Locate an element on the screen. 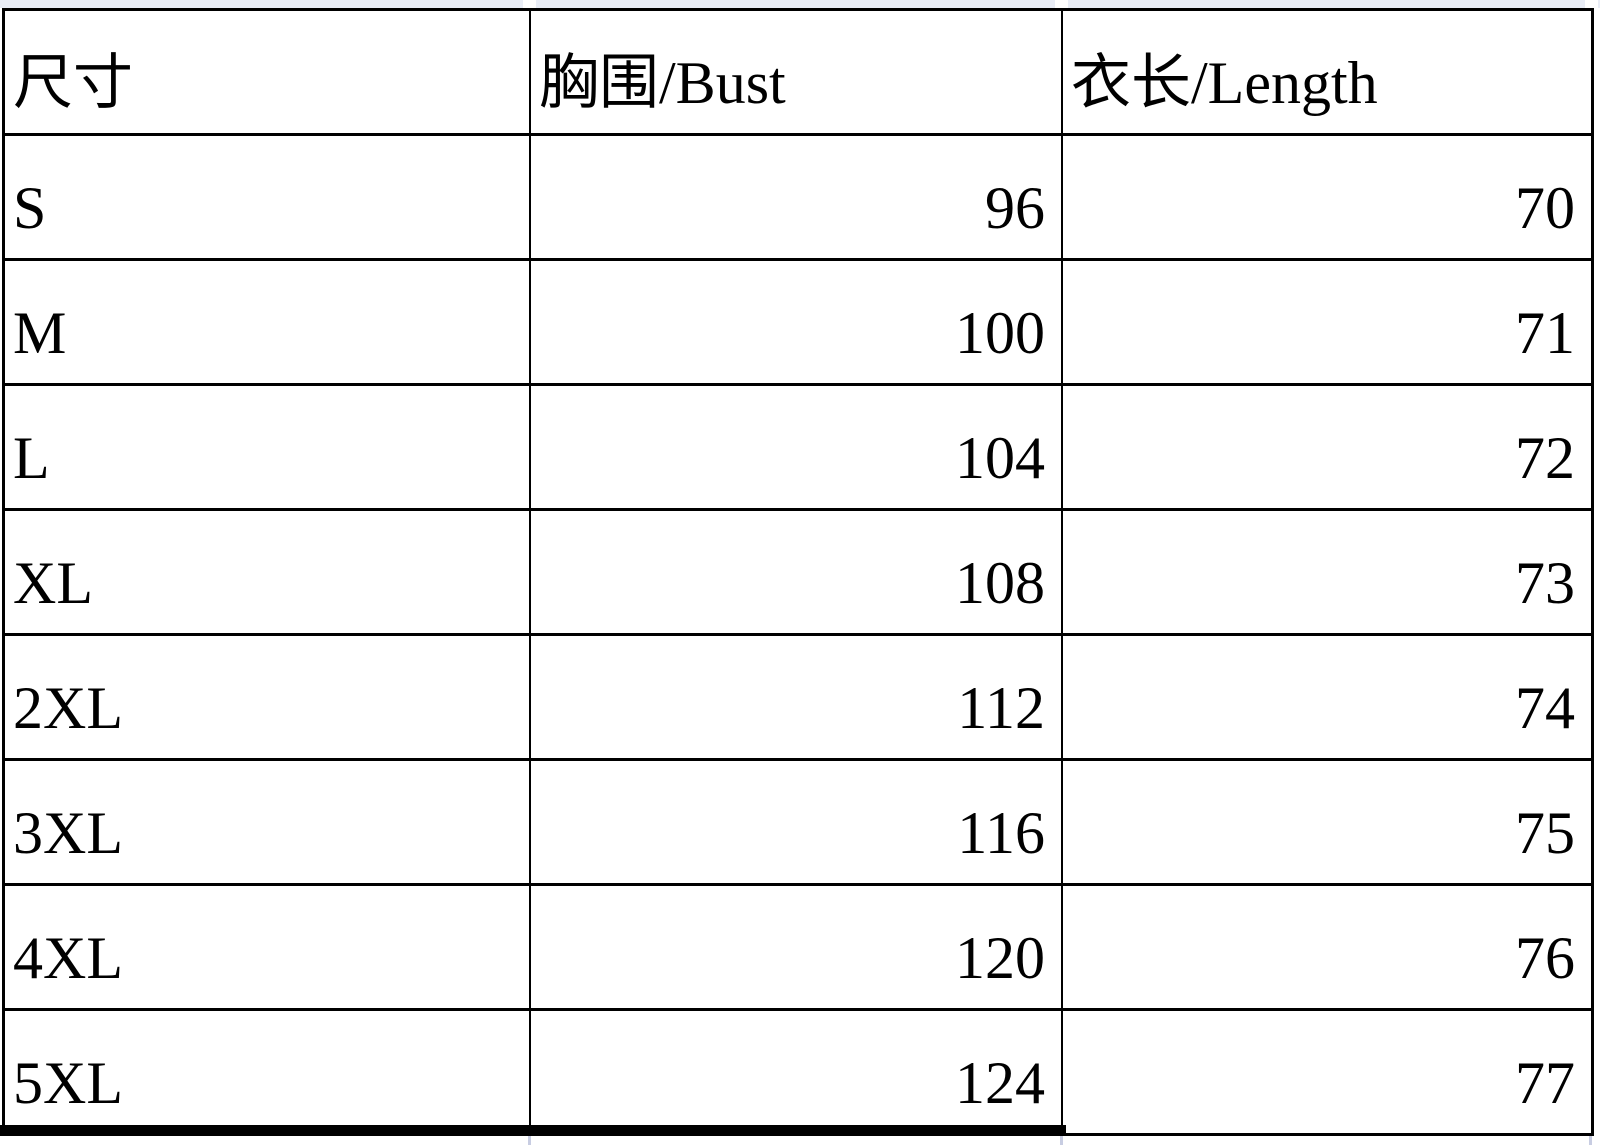 This screenshot has height=1145, width=1600. excel-gridline-strip is located at coordinates (800, 4).